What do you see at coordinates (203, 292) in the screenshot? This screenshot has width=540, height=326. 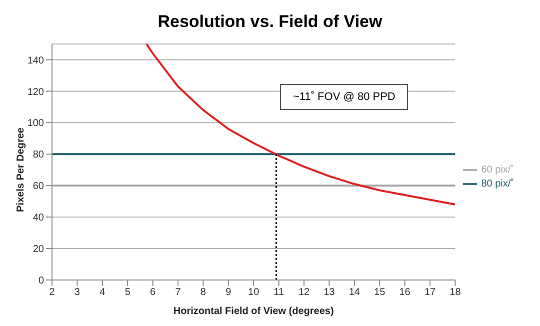 I see `x-tick-label: 8` at bounding box center [203, 292].